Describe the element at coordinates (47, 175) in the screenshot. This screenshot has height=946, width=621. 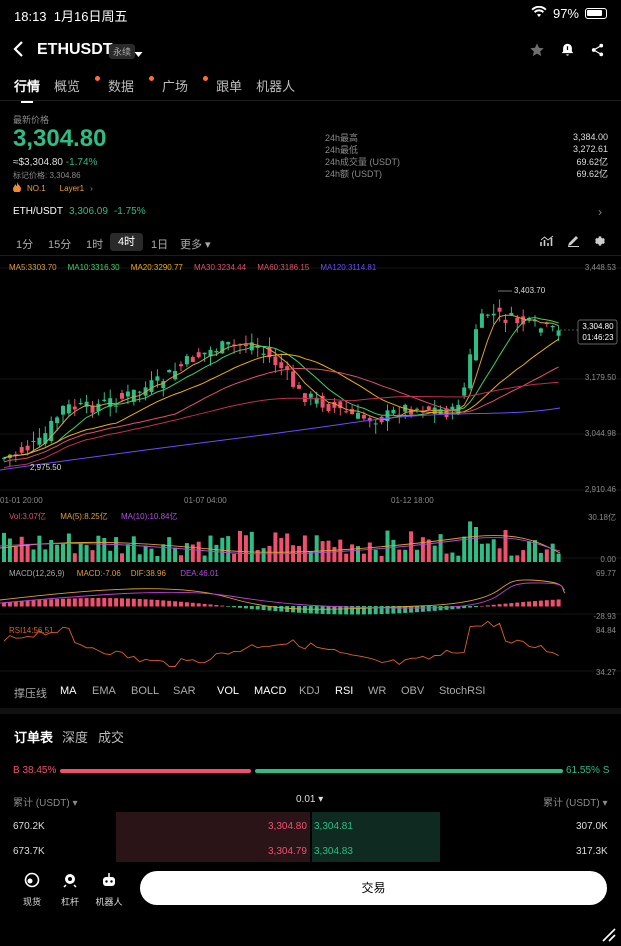
I see `mark-price: 标记价格: 3,304.86` at that location.